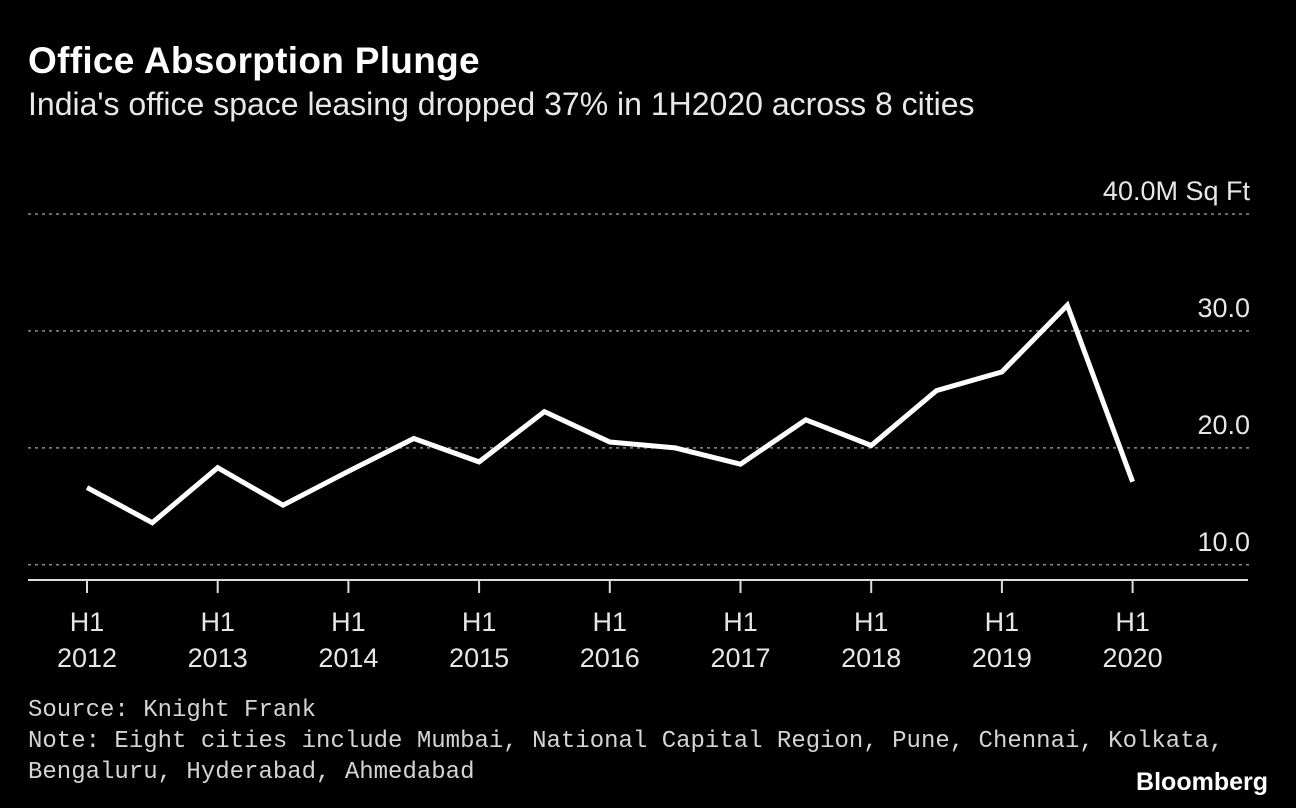  What do you see at coordinates (1223, 425) in the screenshot?
I see `y-tick-label-1: 20.0` at bounding box center [1223, 425].